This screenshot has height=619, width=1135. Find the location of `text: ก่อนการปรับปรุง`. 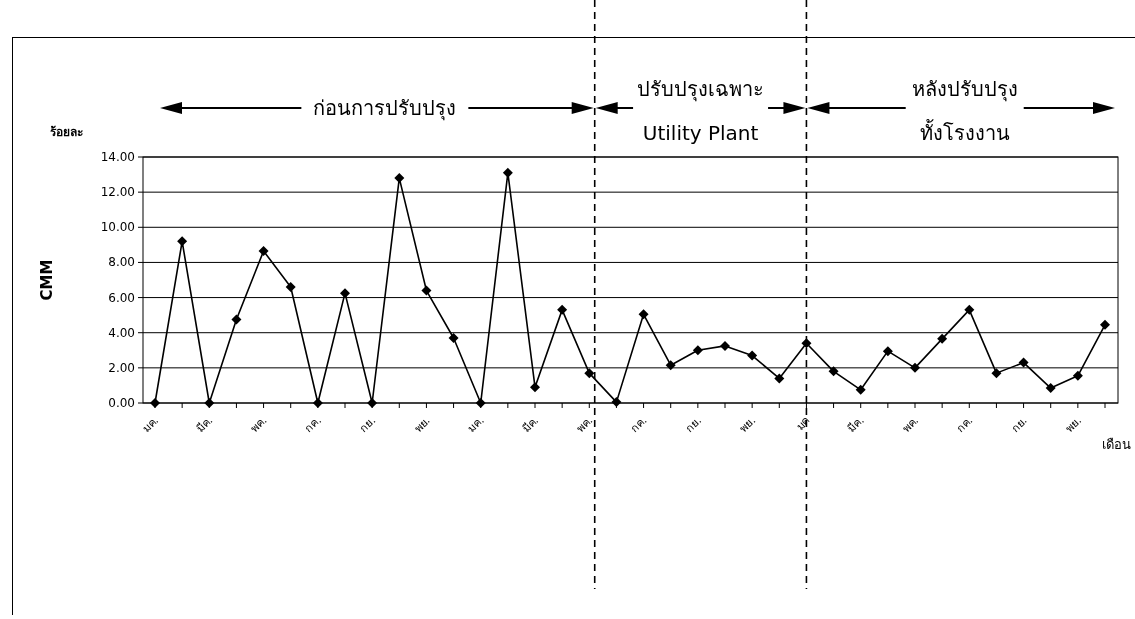

text: ก่อนการปรับปรุง is located at coordinates (385, 108).